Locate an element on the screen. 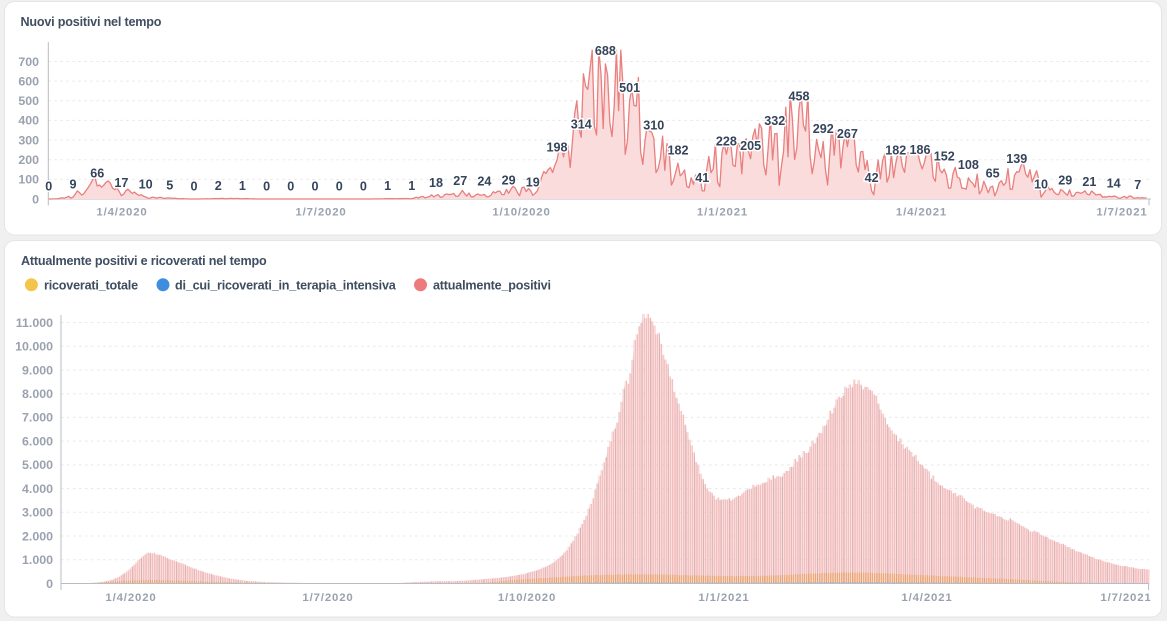 The image size is (1167, 621). svg-text: 267 is located at coordinates (847, 134).